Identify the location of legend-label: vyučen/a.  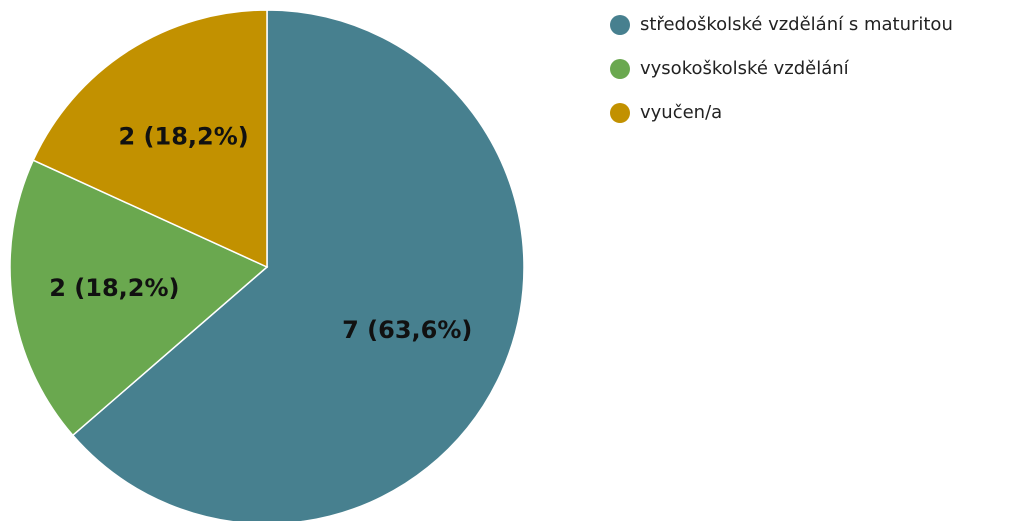
(681, 112).